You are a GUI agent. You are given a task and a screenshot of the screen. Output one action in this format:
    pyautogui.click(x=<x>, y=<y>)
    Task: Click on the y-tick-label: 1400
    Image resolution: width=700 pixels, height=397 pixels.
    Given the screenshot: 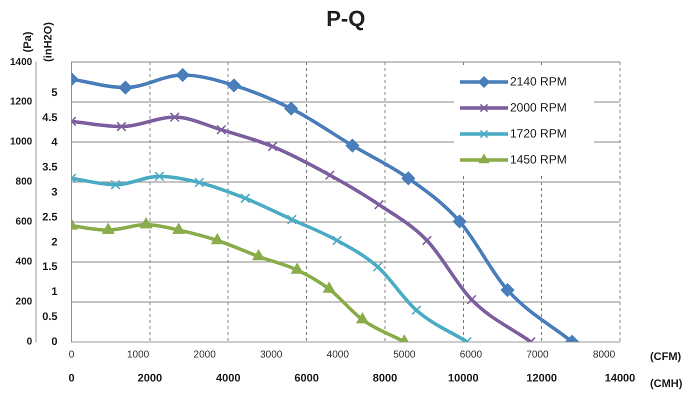 What is the action you would take?
    pyautogui.click(x=21, y=62)
    